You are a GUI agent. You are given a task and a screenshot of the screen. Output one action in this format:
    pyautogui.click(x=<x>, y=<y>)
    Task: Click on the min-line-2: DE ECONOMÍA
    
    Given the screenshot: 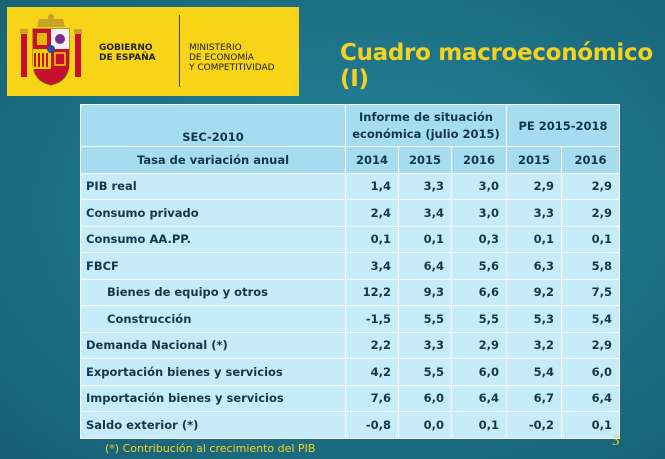 What is the action you would take?
    pyautogui.click(x=221, y=58)
    